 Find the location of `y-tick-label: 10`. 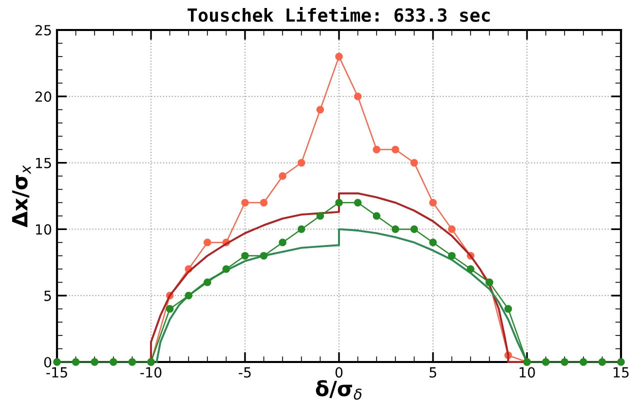

y-tick-label: 10 is located at coordinates (44, 229).